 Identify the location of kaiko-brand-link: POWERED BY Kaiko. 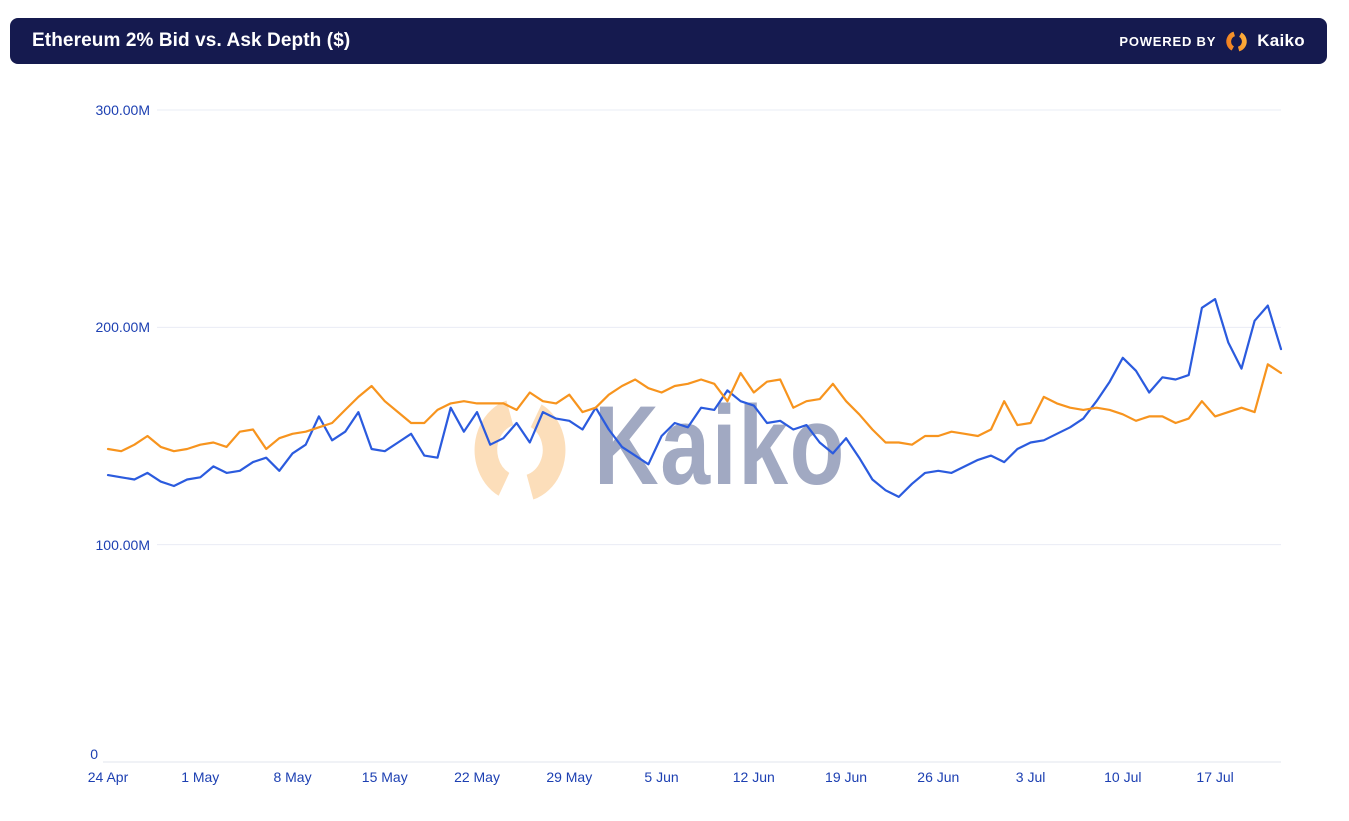
(1212, 41).